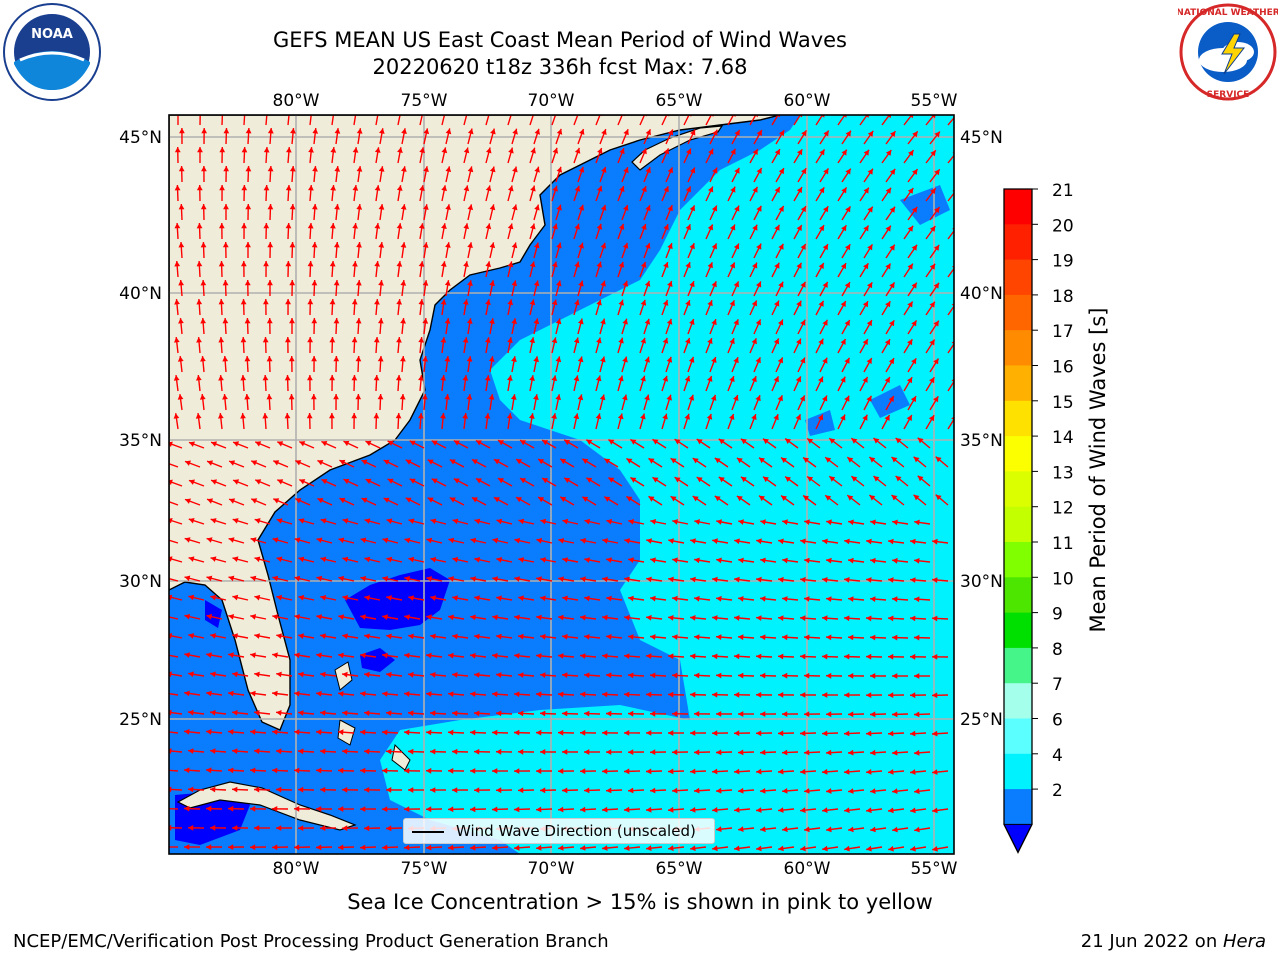 This screenshot has width=1280, height=960. Describe the element at coordinates (551, 101) in the screenshot. I see `lon-label: 70°W` at that location.